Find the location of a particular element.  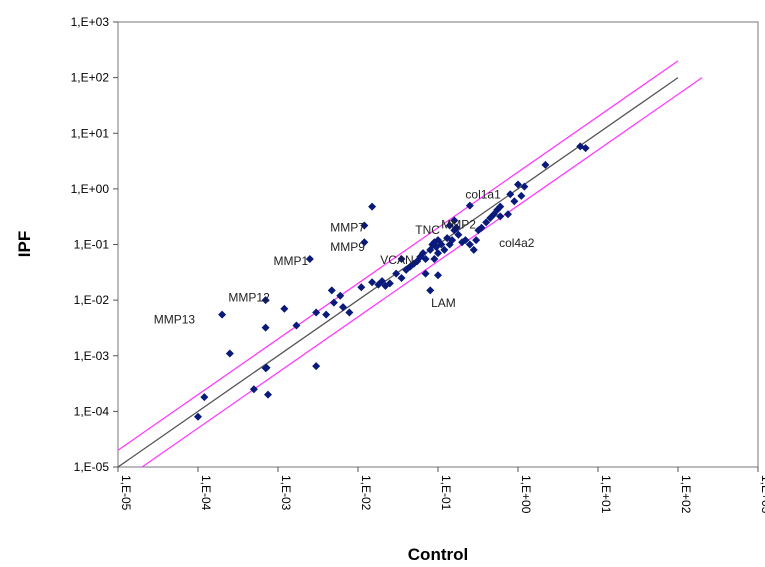

y-tick-label: 1,E+03 is located at coordinates (90, 22).